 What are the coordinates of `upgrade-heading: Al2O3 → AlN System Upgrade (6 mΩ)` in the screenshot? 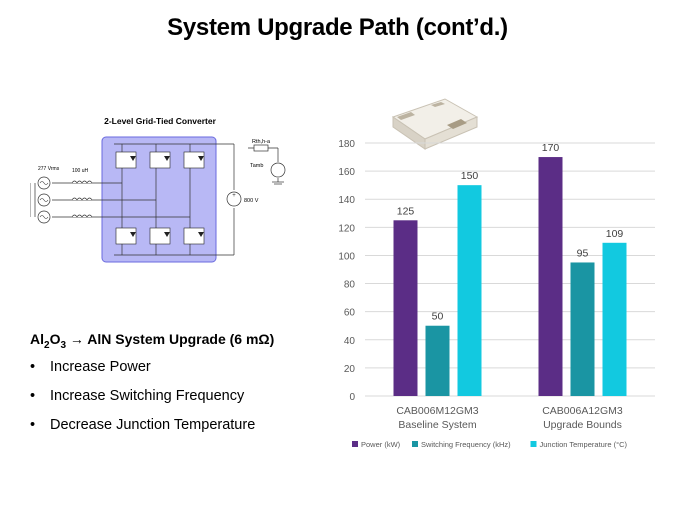 It's located at (152, 341).